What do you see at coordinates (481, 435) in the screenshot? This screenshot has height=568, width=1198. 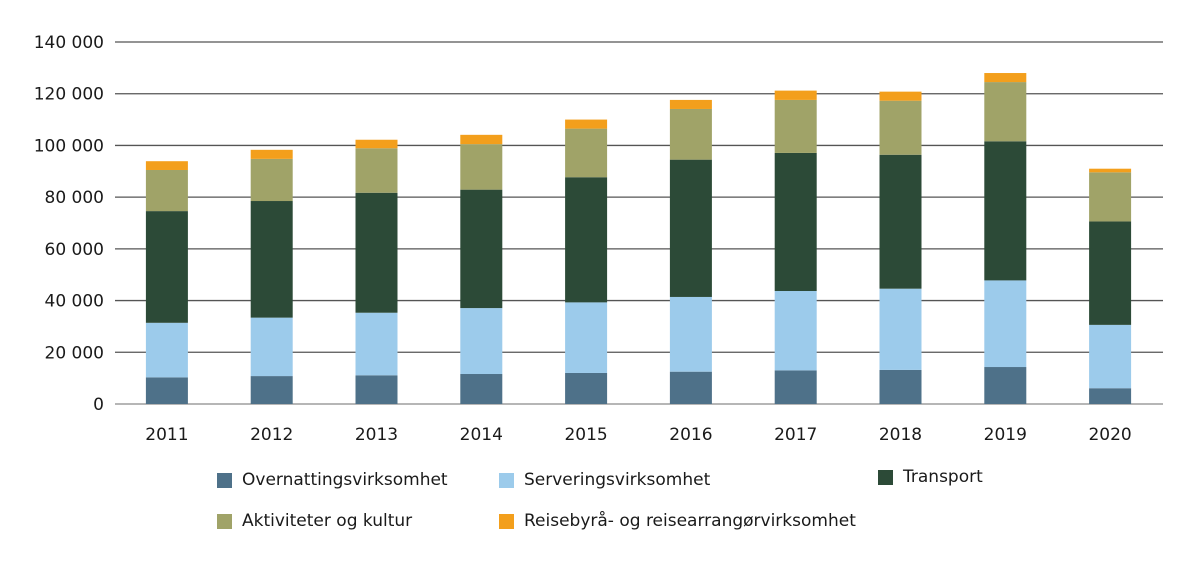 I see `x-tick-label: 2014` at bounding box center [481, 435].